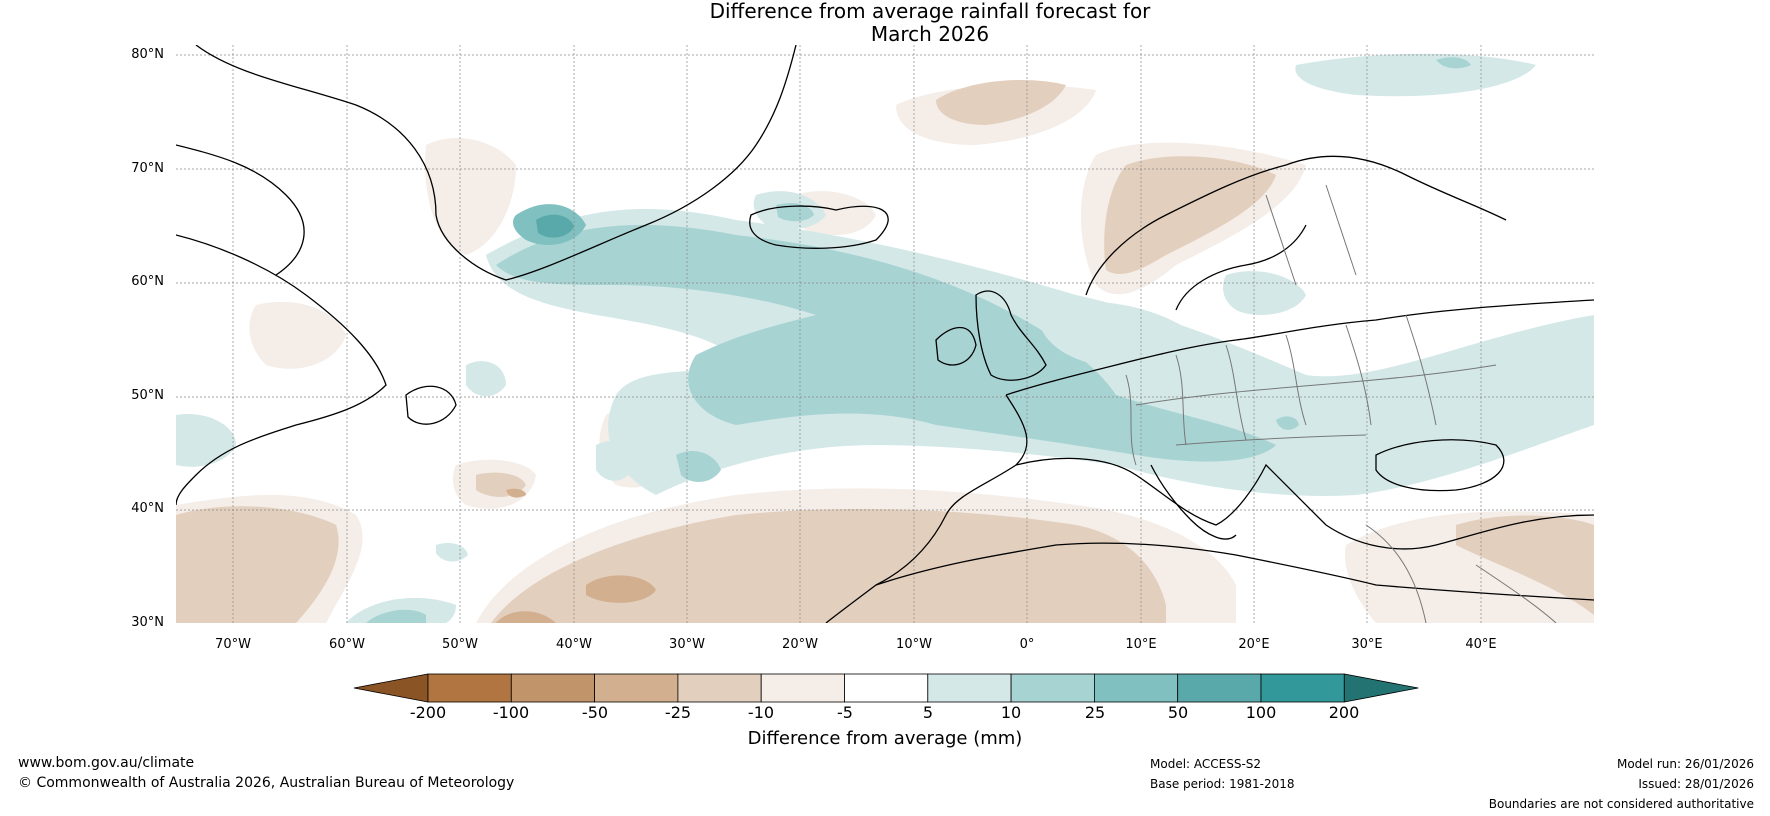  Describe the element at coordinates (1685, 764) in the screenshot. I see `model-run-text: Model run: 26/01/2026` at that location.